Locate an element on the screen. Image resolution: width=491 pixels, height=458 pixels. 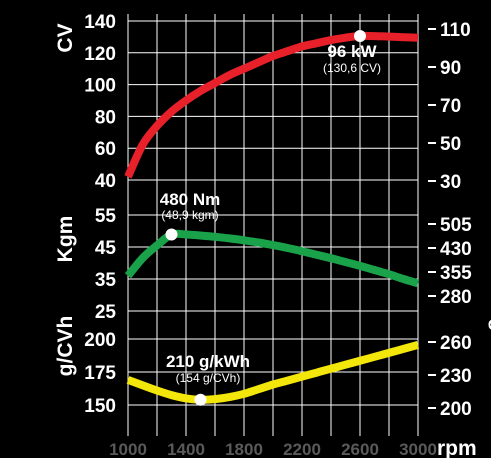
left-tick-label: 175 is located at coordinates (100, 373).